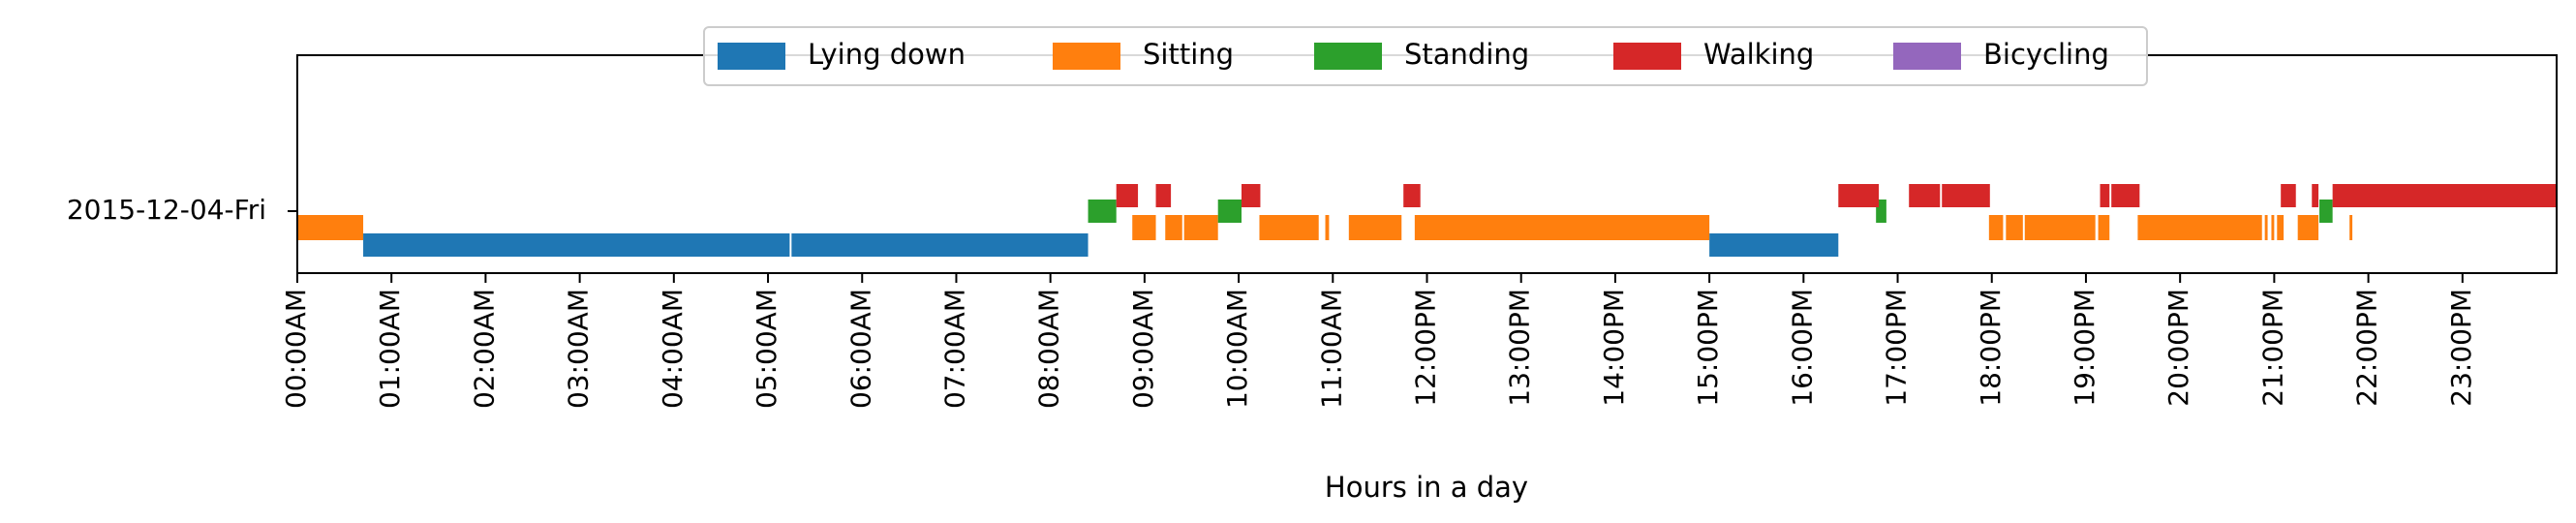 The width and height of the screenshot is (2576, 523). I want to click on x-tick-label: 22:00PM, so click(2367, 348).